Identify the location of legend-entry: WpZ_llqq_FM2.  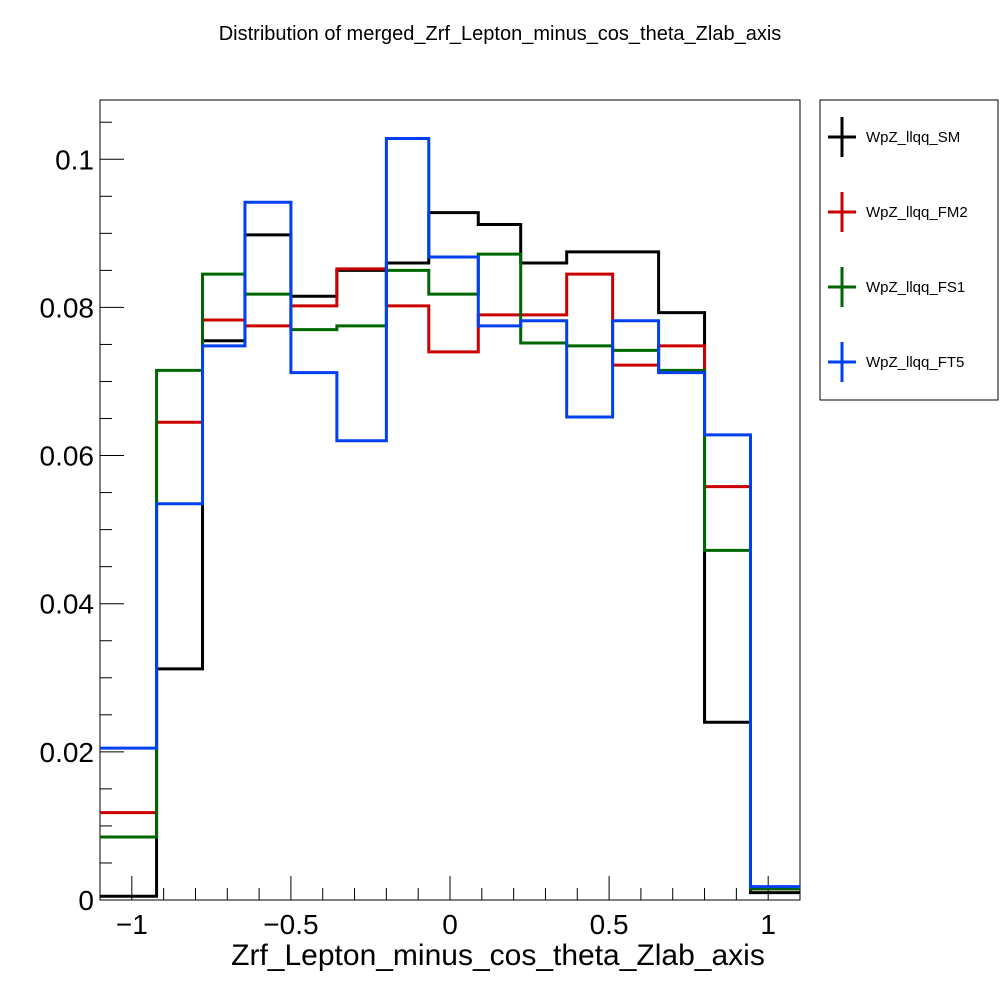
(917, 212).